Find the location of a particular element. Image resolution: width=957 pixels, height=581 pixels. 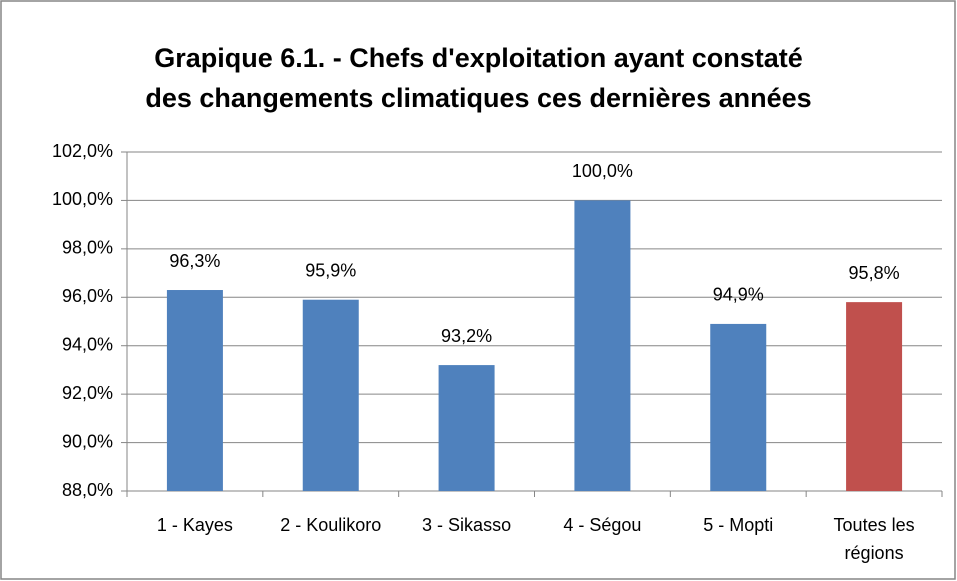

value-label: 100,0% is located at coordinates (602, 171).